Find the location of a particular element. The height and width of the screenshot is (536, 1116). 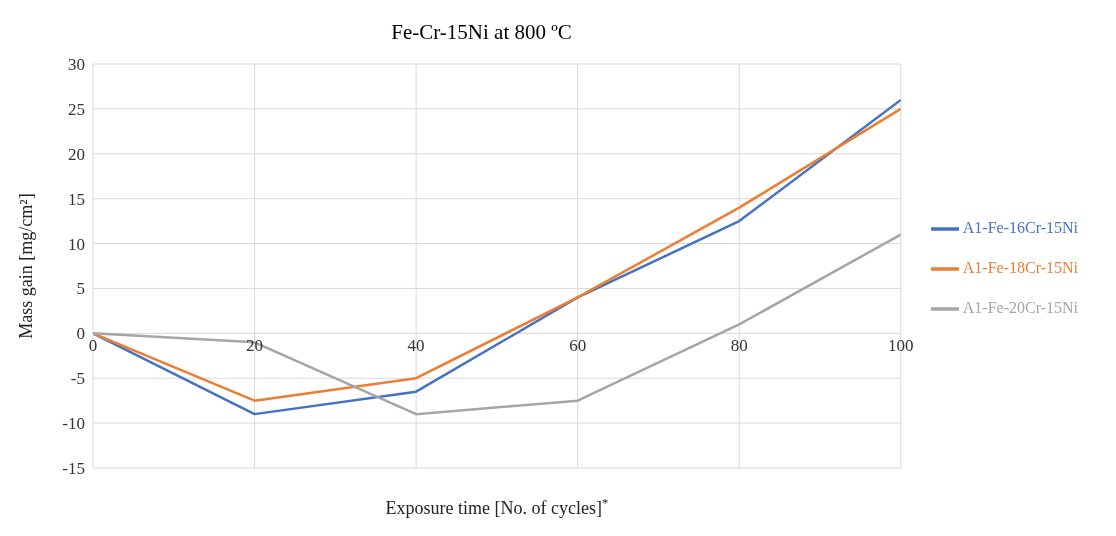

x-tick-label: 40 is located at coordinates (416, 346).